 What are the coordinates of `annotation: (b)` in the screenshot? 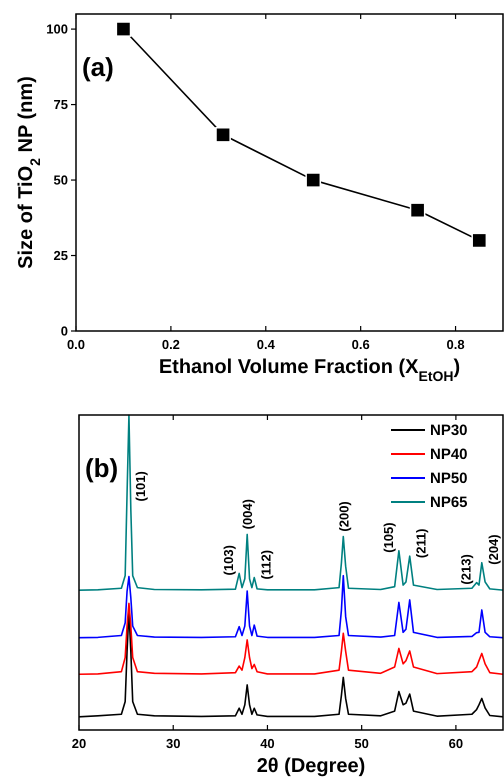 It's located at (101, 468).